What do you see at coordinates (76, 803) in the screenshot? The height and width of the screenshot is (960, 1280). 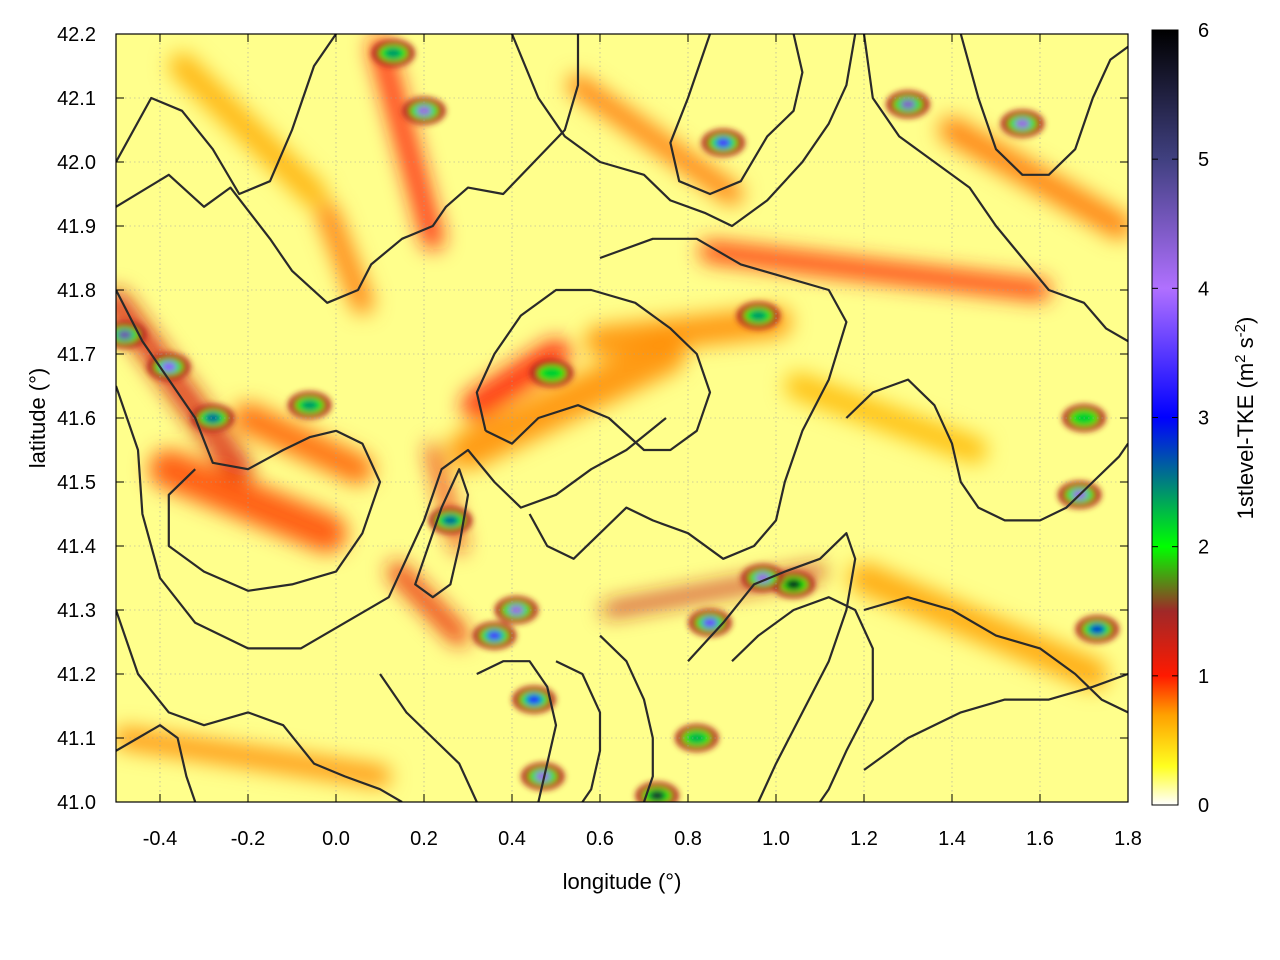 I see `y-tick-label: 41.0` at bounding box center [76, 803].